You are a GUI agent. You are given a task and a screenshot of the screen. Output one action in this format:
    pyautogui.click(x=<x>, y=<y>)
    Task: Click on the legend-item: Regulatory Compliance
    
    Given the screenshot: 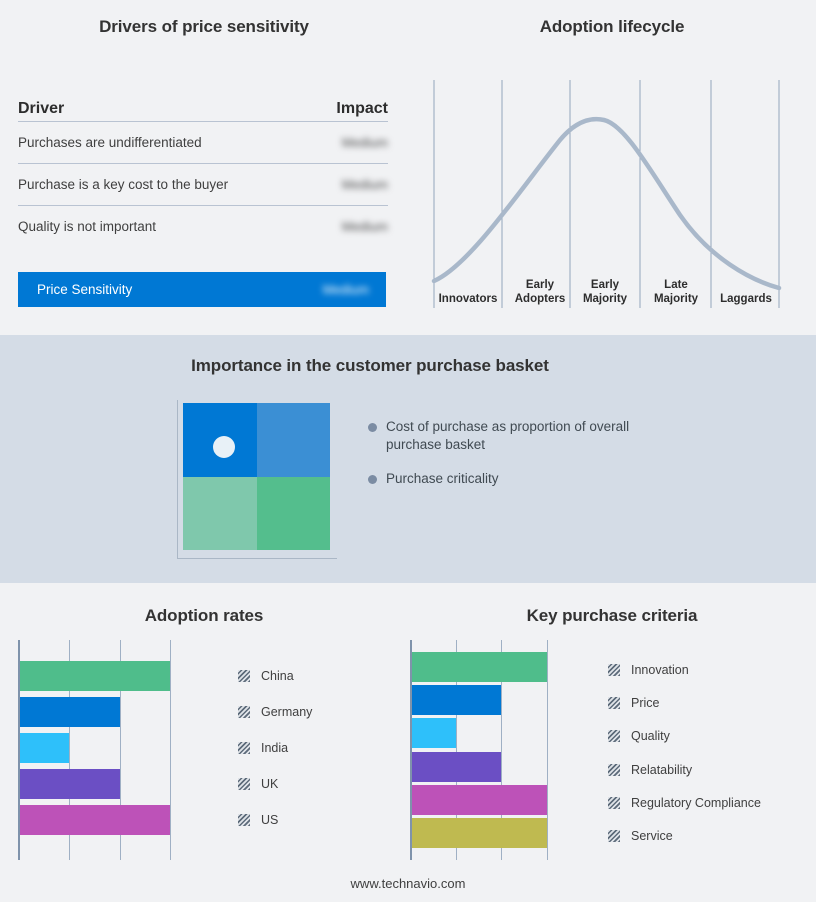 What is the action you would take?
    pyautogui.click(x=684, y=803)
    